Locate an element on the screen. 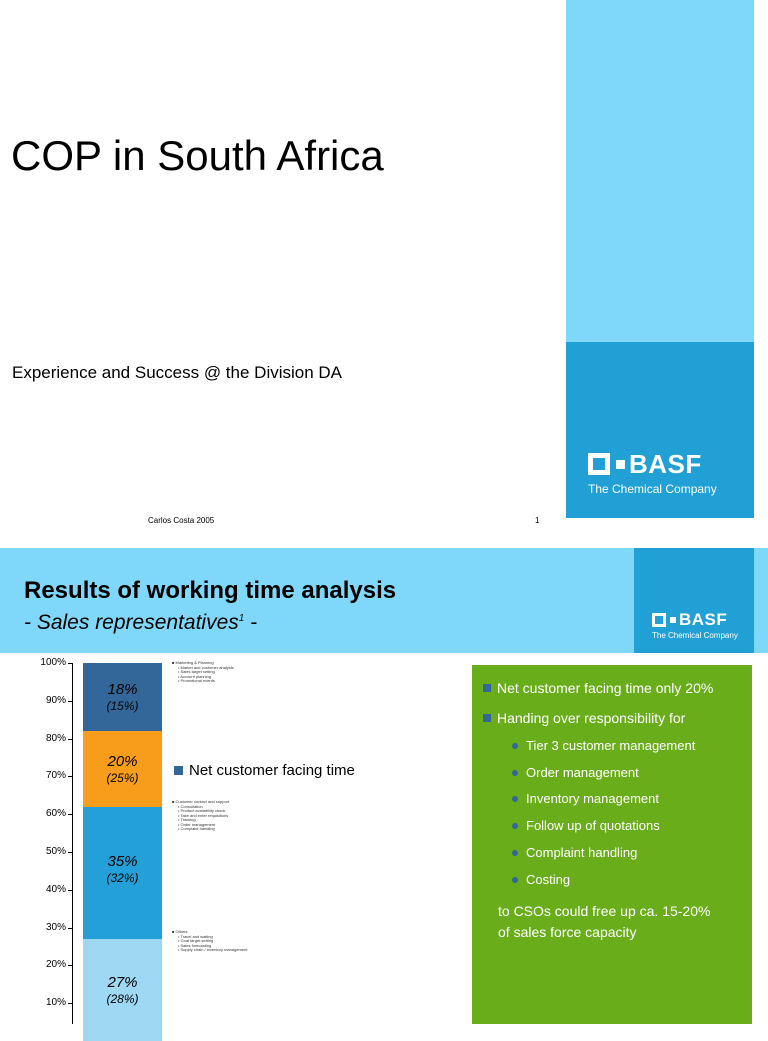 This screenshot has width=768, height=1041. conclusion-line: to CSOs could free up ca. 15-20% is located at coordinates (604, 911).